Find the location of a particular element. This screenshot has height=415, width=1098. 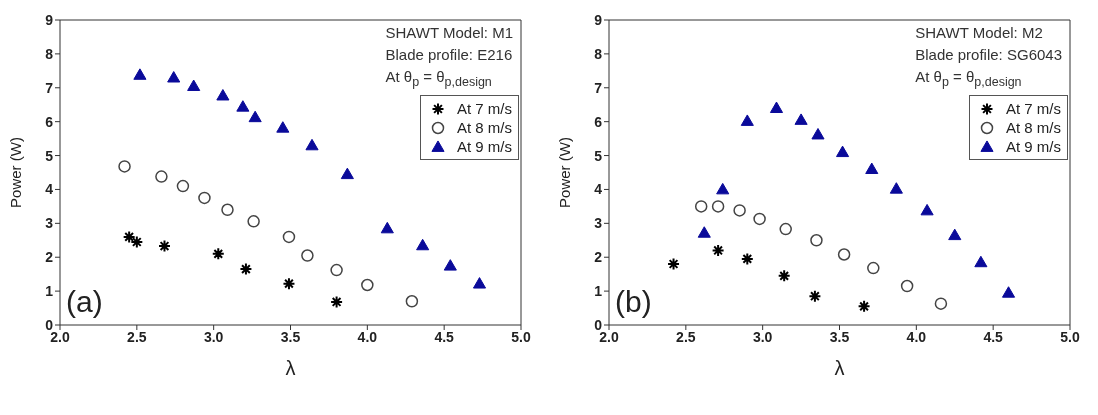

annotation: (a) is located at coordinates (84, 302).